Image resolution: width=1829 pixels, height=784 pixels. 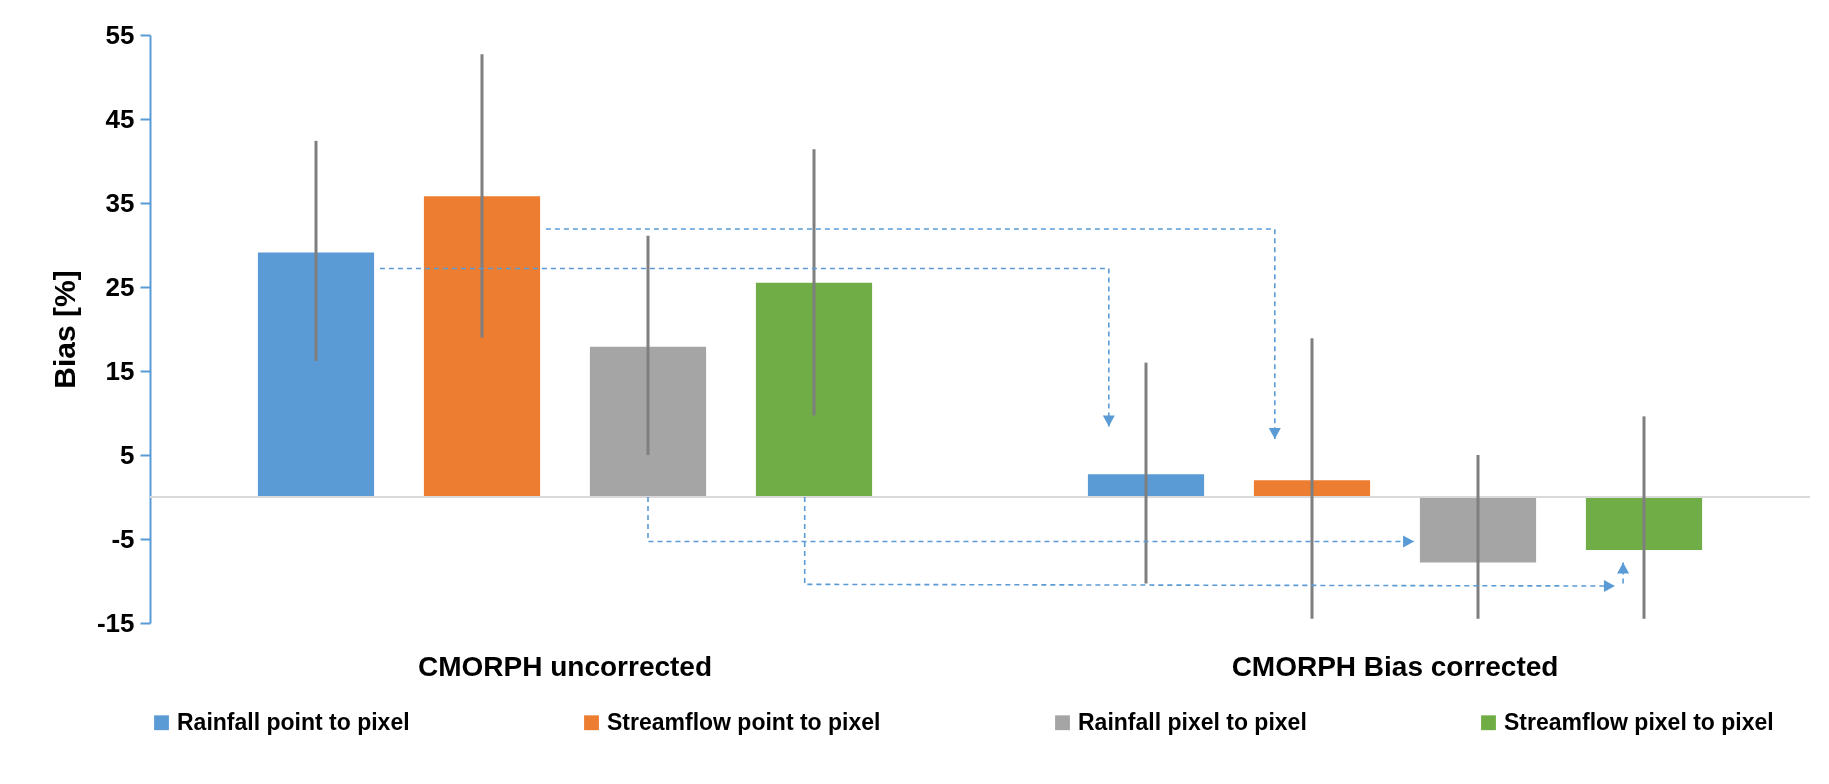 What do you see at coordinates (123, 538) in the screenshot?
I see `y-tick-label: -5` at bounding box center [123, 538].